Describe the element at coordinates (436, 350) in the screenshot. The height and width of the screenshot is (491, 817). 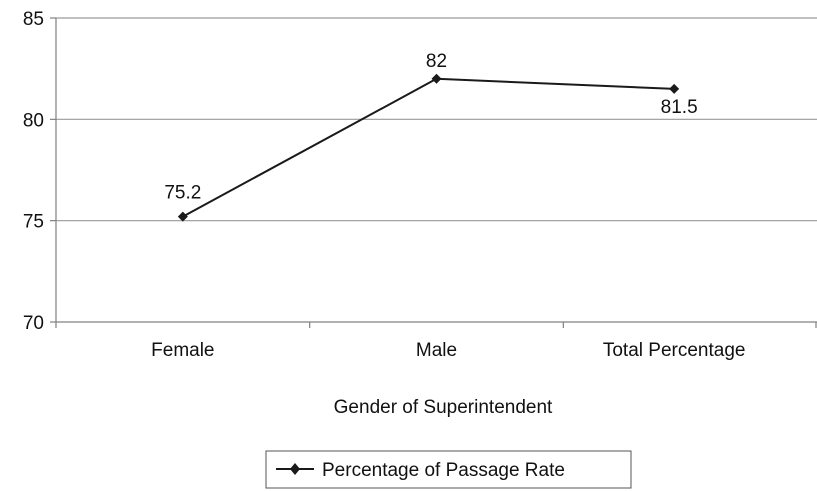
I see `x-tick-label-male: Male` at that location.